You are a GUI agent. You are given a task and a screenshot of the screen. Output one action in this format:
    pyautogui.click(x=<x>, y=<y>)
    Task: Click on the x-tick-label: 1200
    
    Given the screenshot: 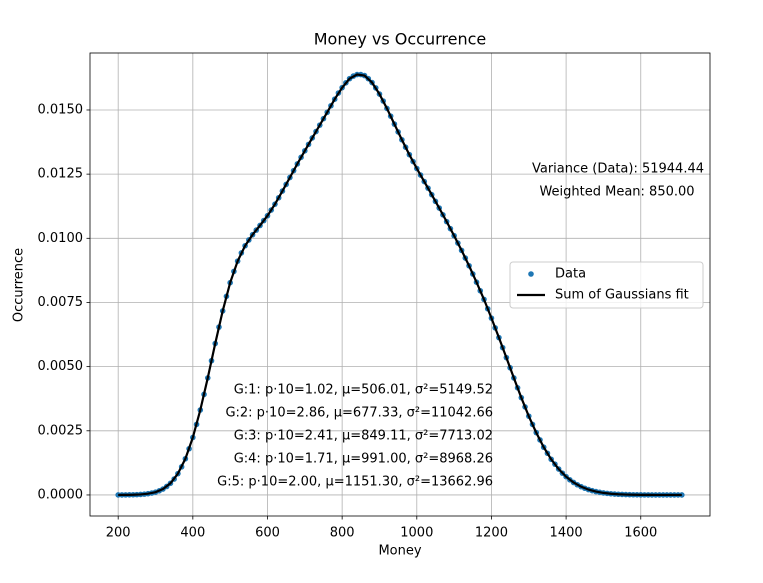 What is the action you would take?
    pyautogui.click(x=491, y=533)
    